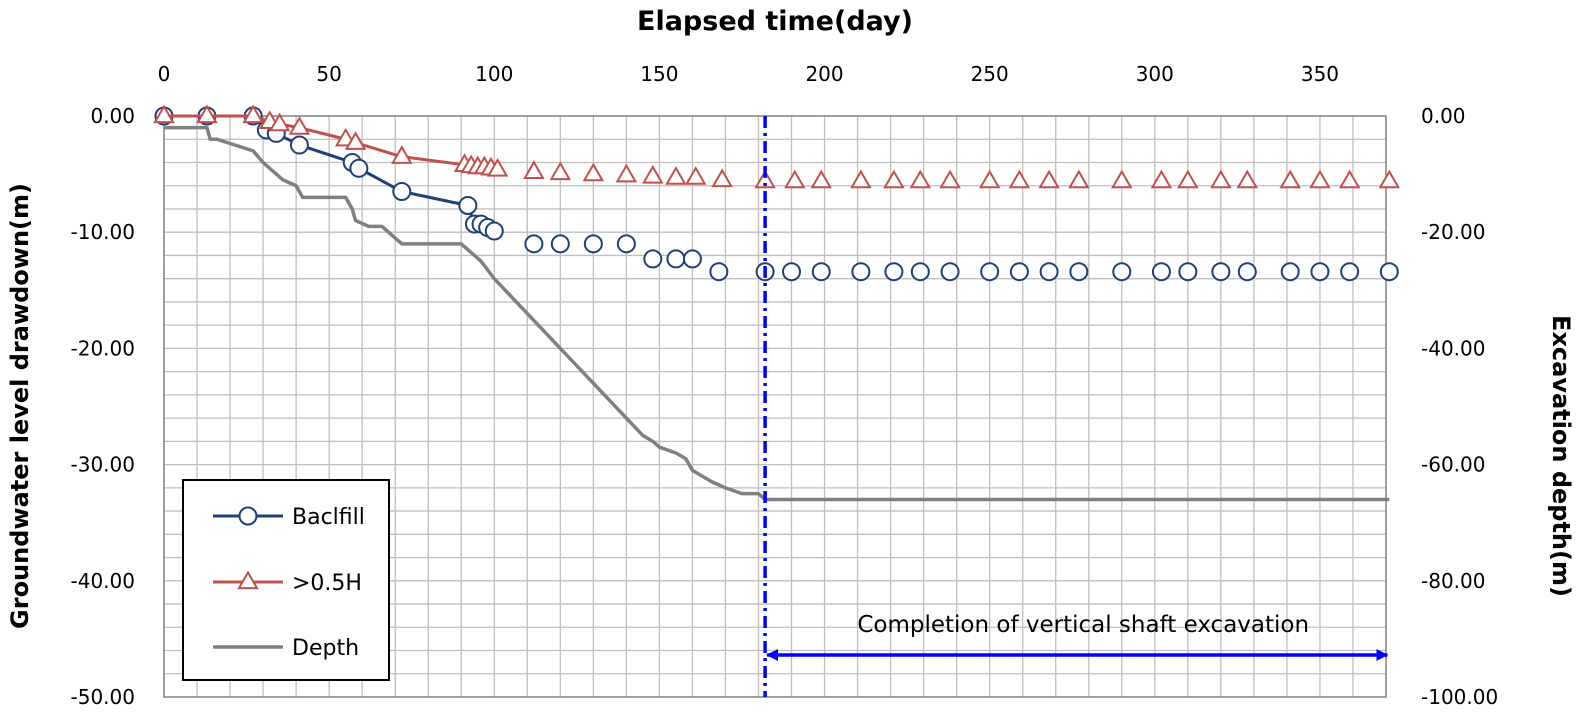 The width and height of the screenshot is (1585, 717). Describe the element at coordinates (1453, 232) in the screenshot. I see `y-right-tick-label: -20.00` at that location.